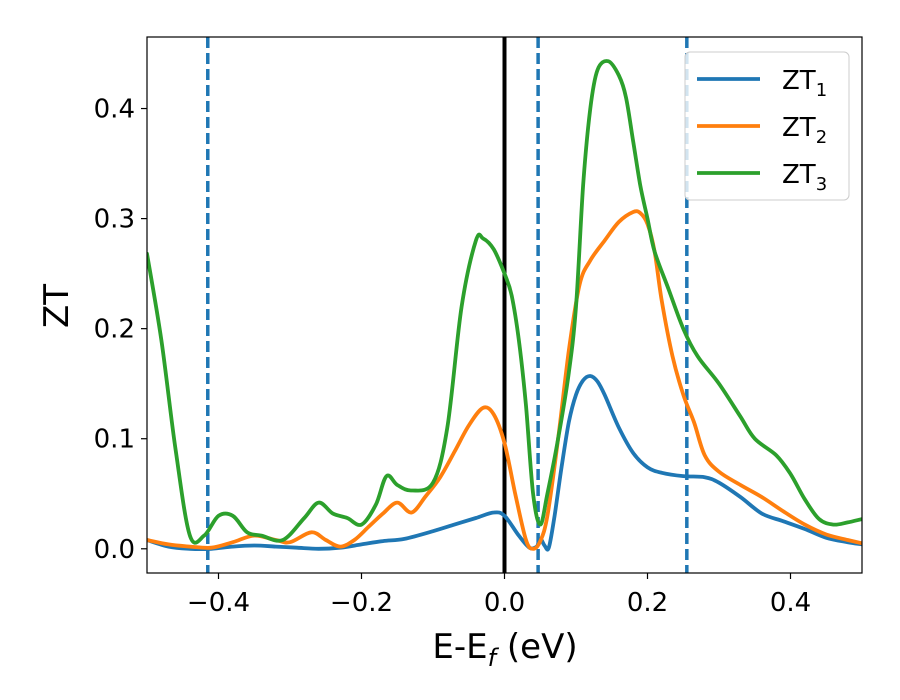  I want to click on x-tick-label-3: 0.0, so click(504, 603).